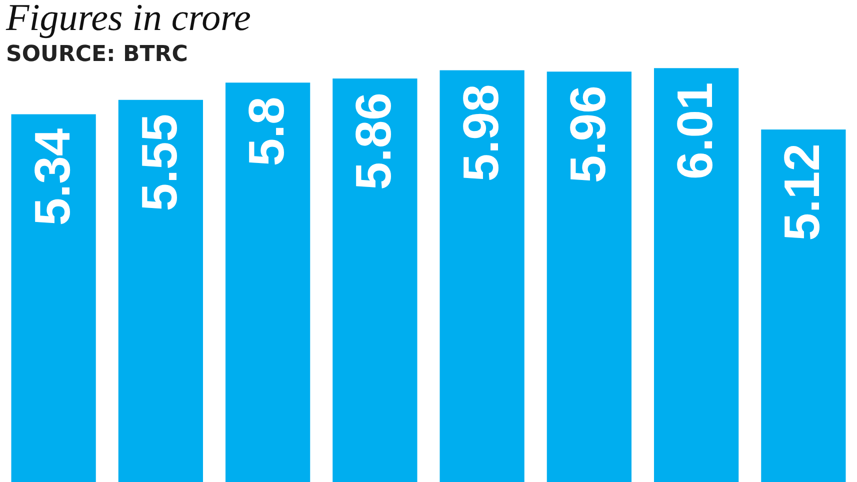  Describe the element at coordinates (128, 20) in the screenshot. I see `chart-title: Figures in crore` at that location.